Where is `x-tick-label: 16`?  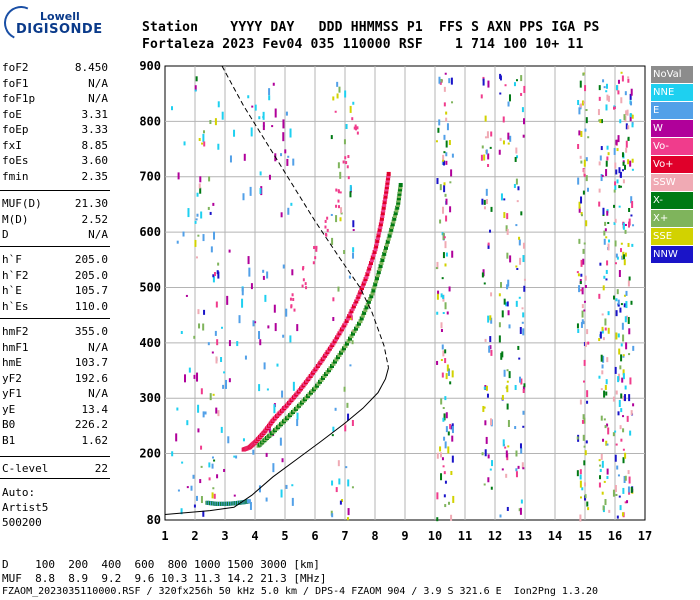
x-tick-label: 16 is located at coordinates (615, 536).